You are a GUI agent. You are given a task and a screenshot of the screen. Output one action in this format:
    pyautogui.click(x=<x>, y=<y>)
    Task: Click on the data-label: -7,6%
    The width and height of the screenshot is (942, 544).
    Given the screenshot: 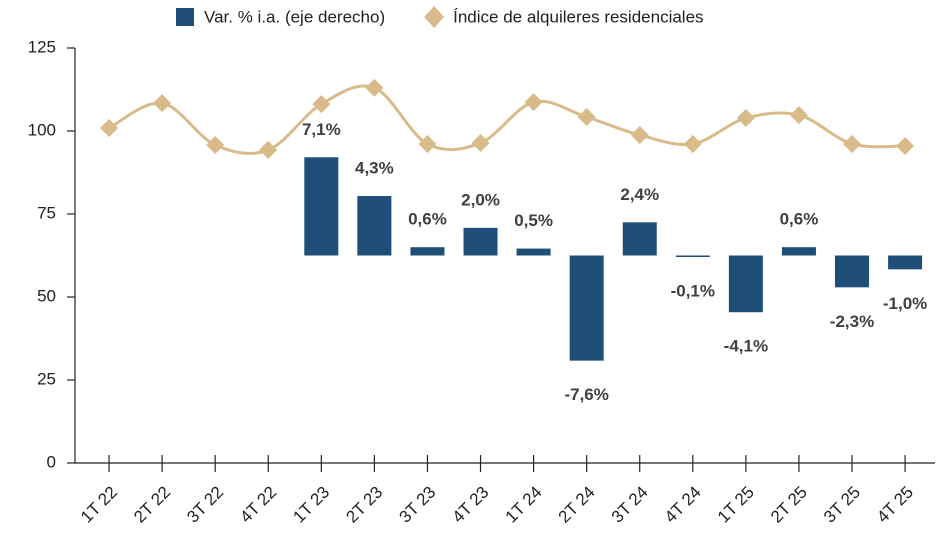 What is the action you would take?
    pyautogui.click(x=586, y=394)
    